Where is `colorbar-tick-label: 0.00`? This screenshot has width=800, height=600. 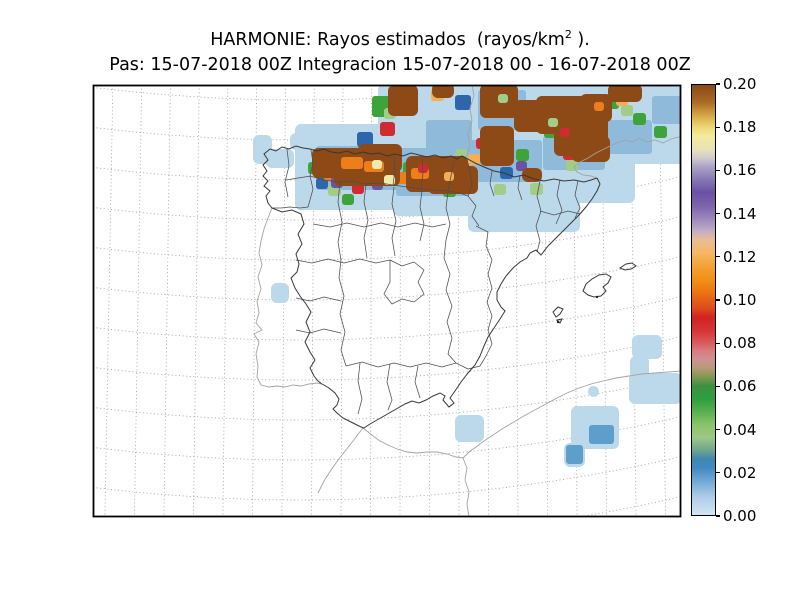 colorbar-tick-label: 0.00 is located at coordinates (740, 516).